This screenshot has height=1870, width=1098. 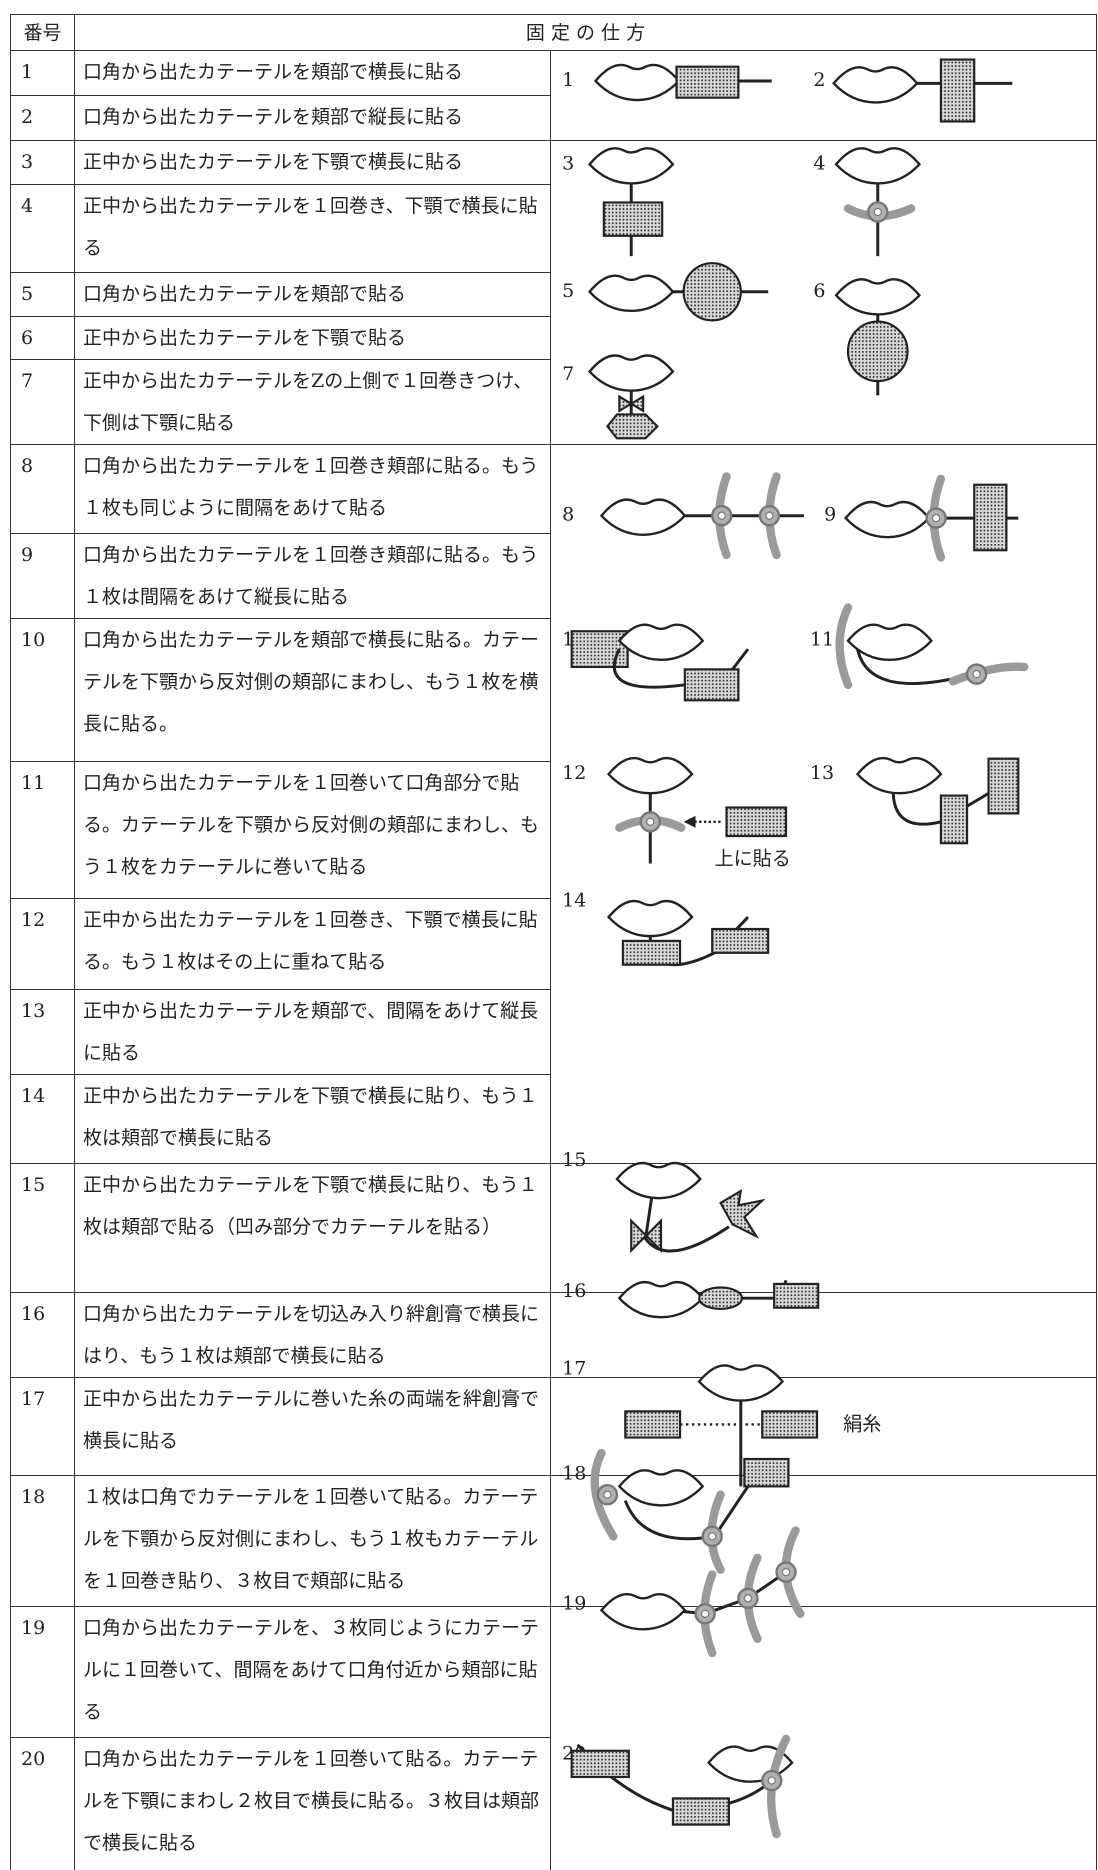 I want to click on table-row: 5 口角から出たカテーテルを頬部で貼る, so click(x=553, y=294).